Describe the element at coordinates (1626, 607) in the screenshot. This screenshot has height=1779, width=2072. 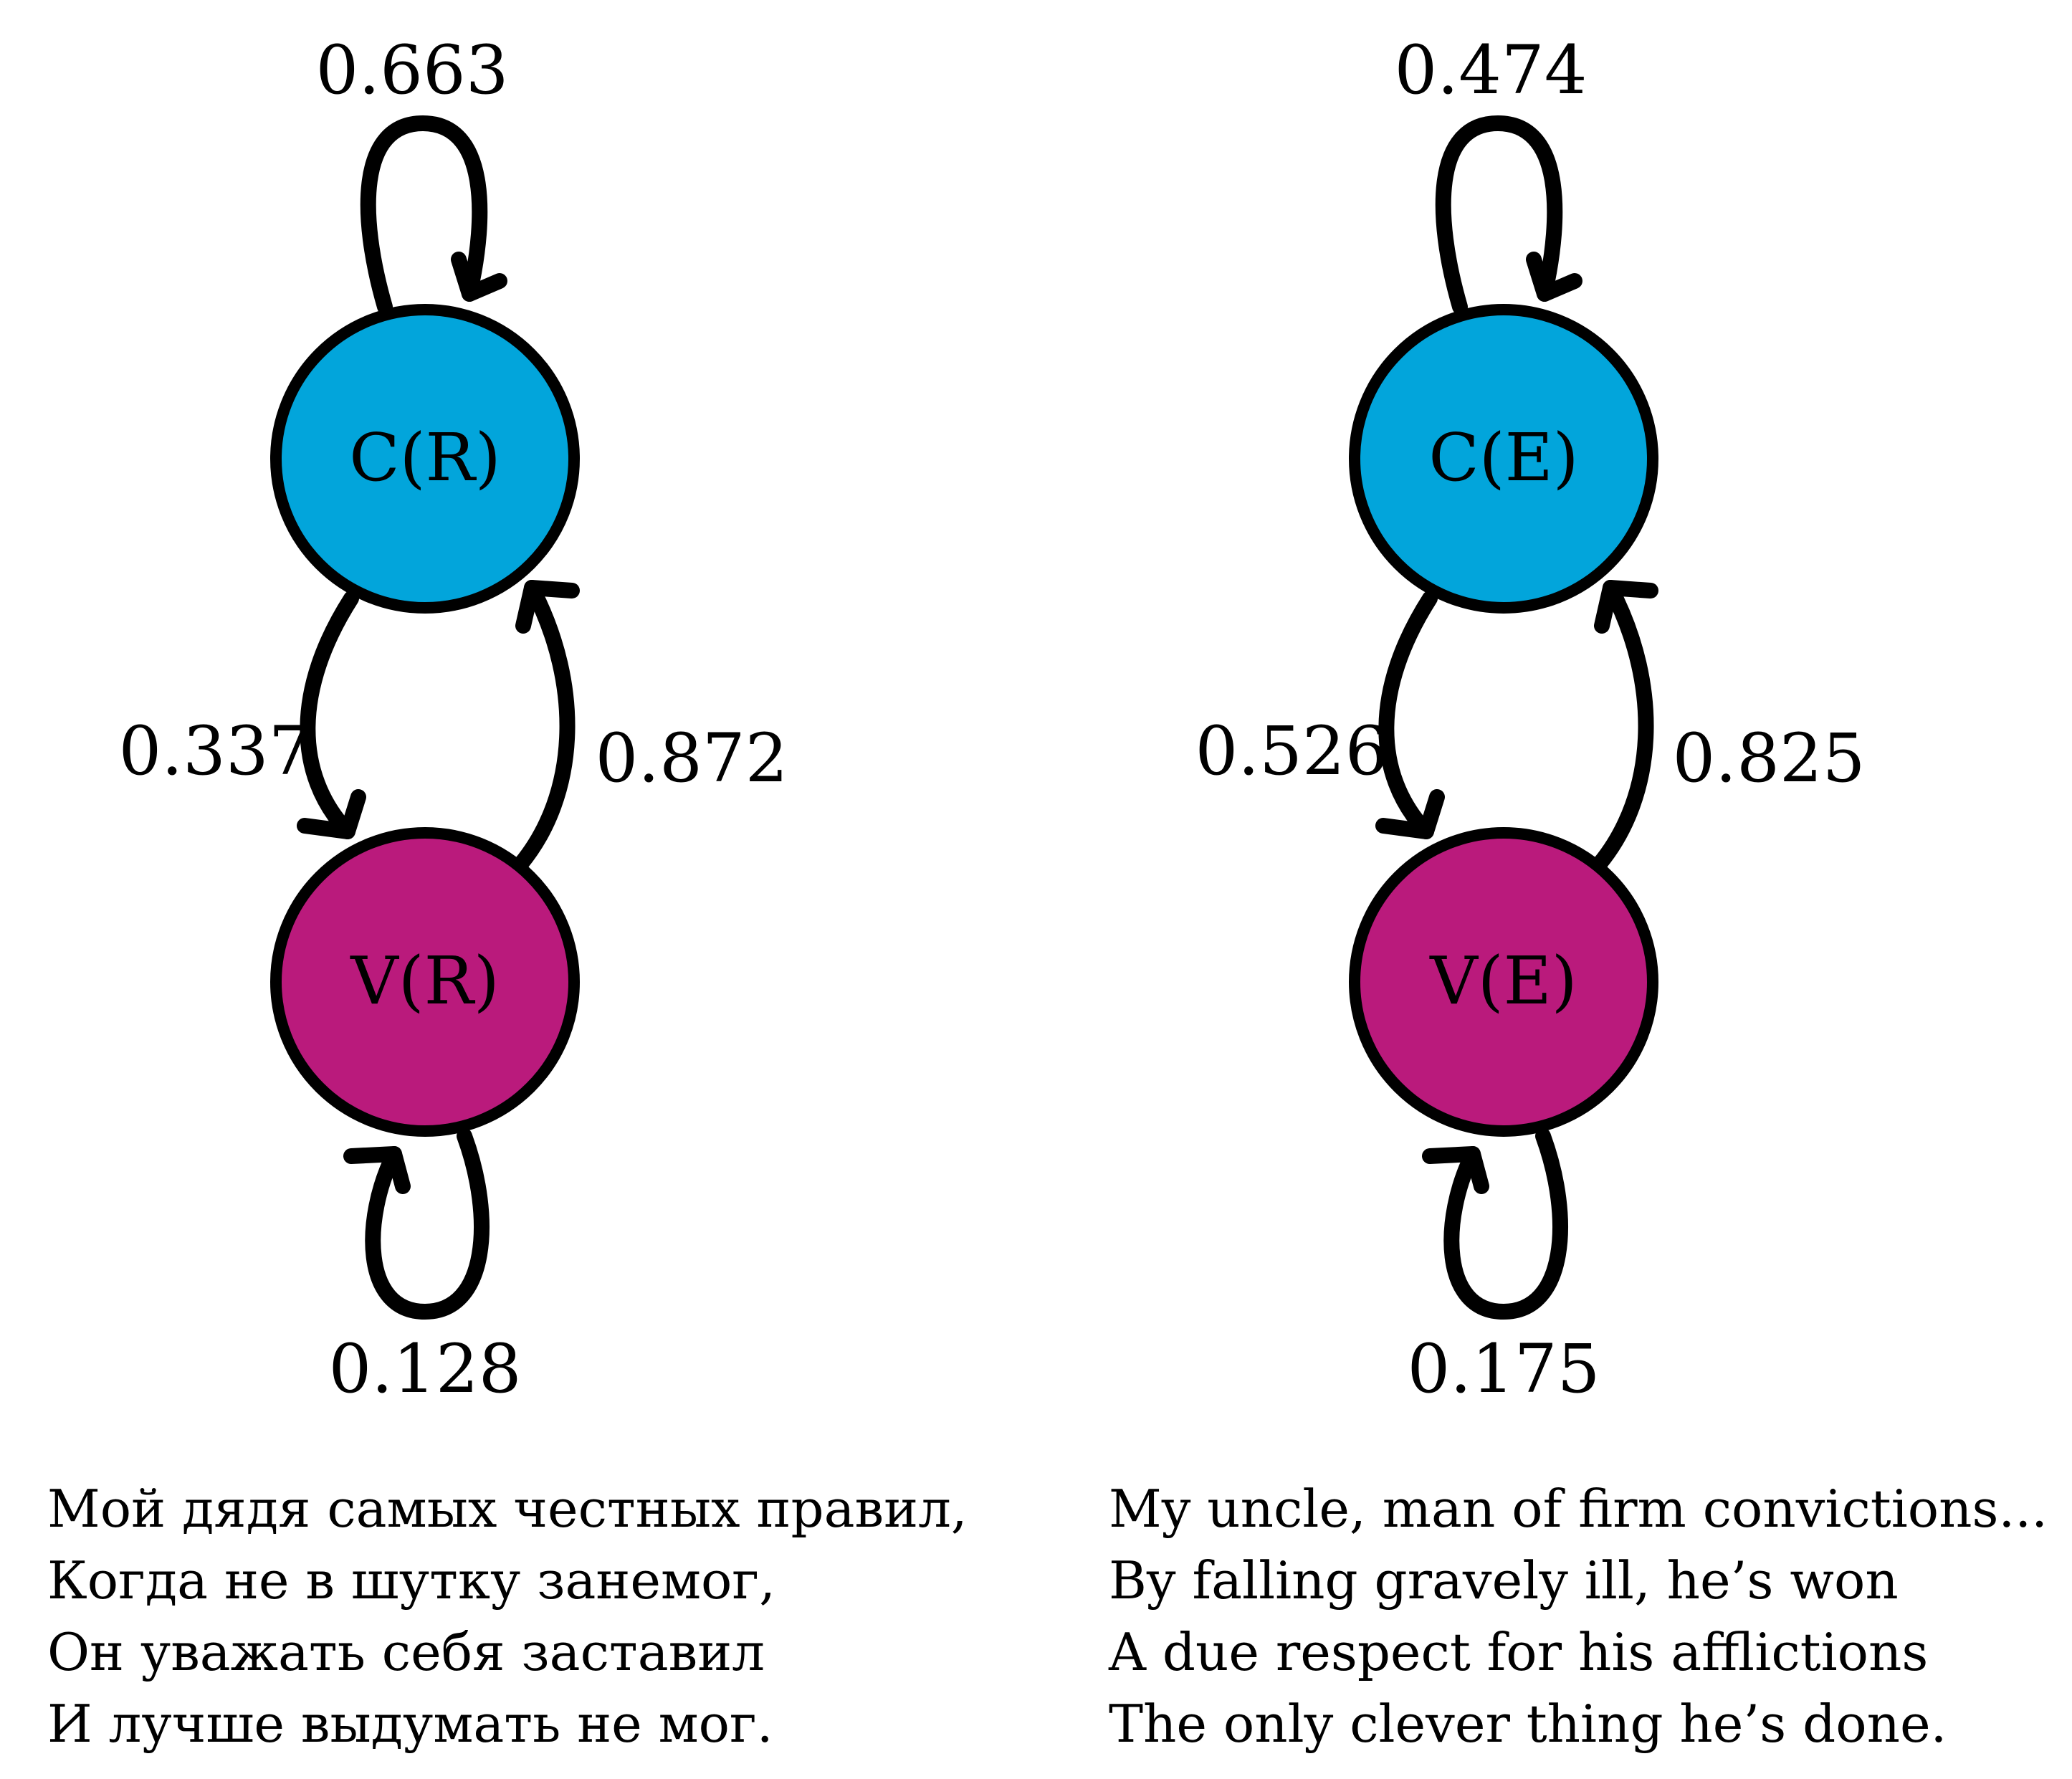
I see `arrowhead-v-e-to-c-e` at that location.